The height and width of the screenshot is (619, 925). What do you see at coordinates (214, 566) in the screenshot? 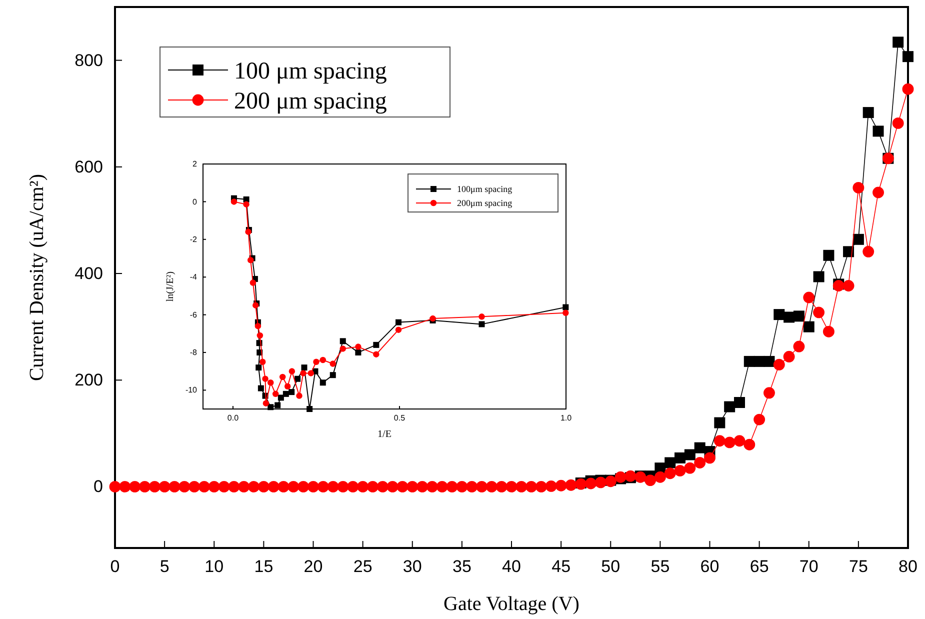
I see `x-tick-label: 10` at bounding box center [214, 566].